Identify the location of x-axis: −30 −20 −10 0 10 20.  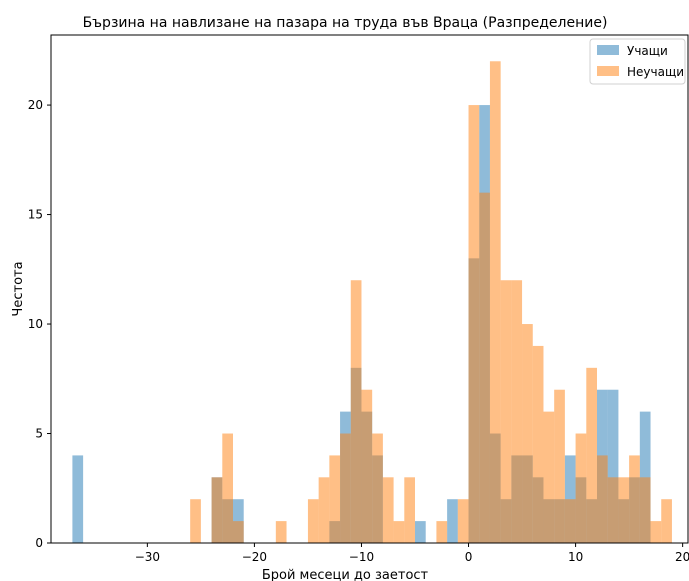
(412, 553).